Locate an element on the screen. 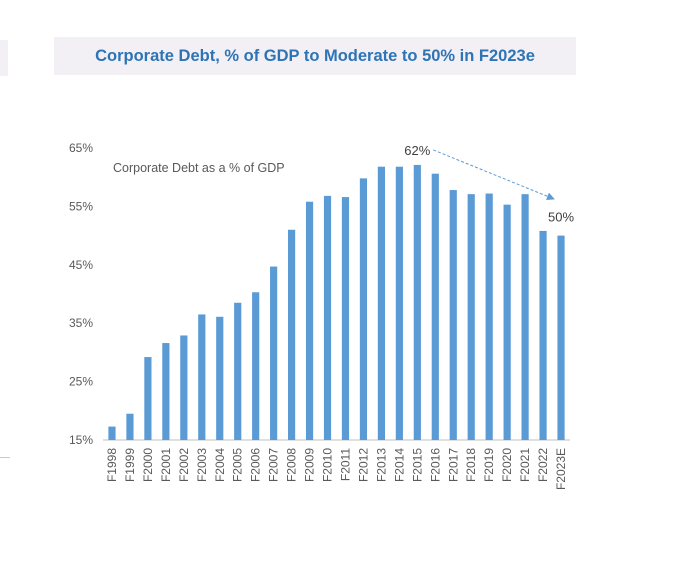  x-tick-label: F2002 is located at coordinates (184, 465).